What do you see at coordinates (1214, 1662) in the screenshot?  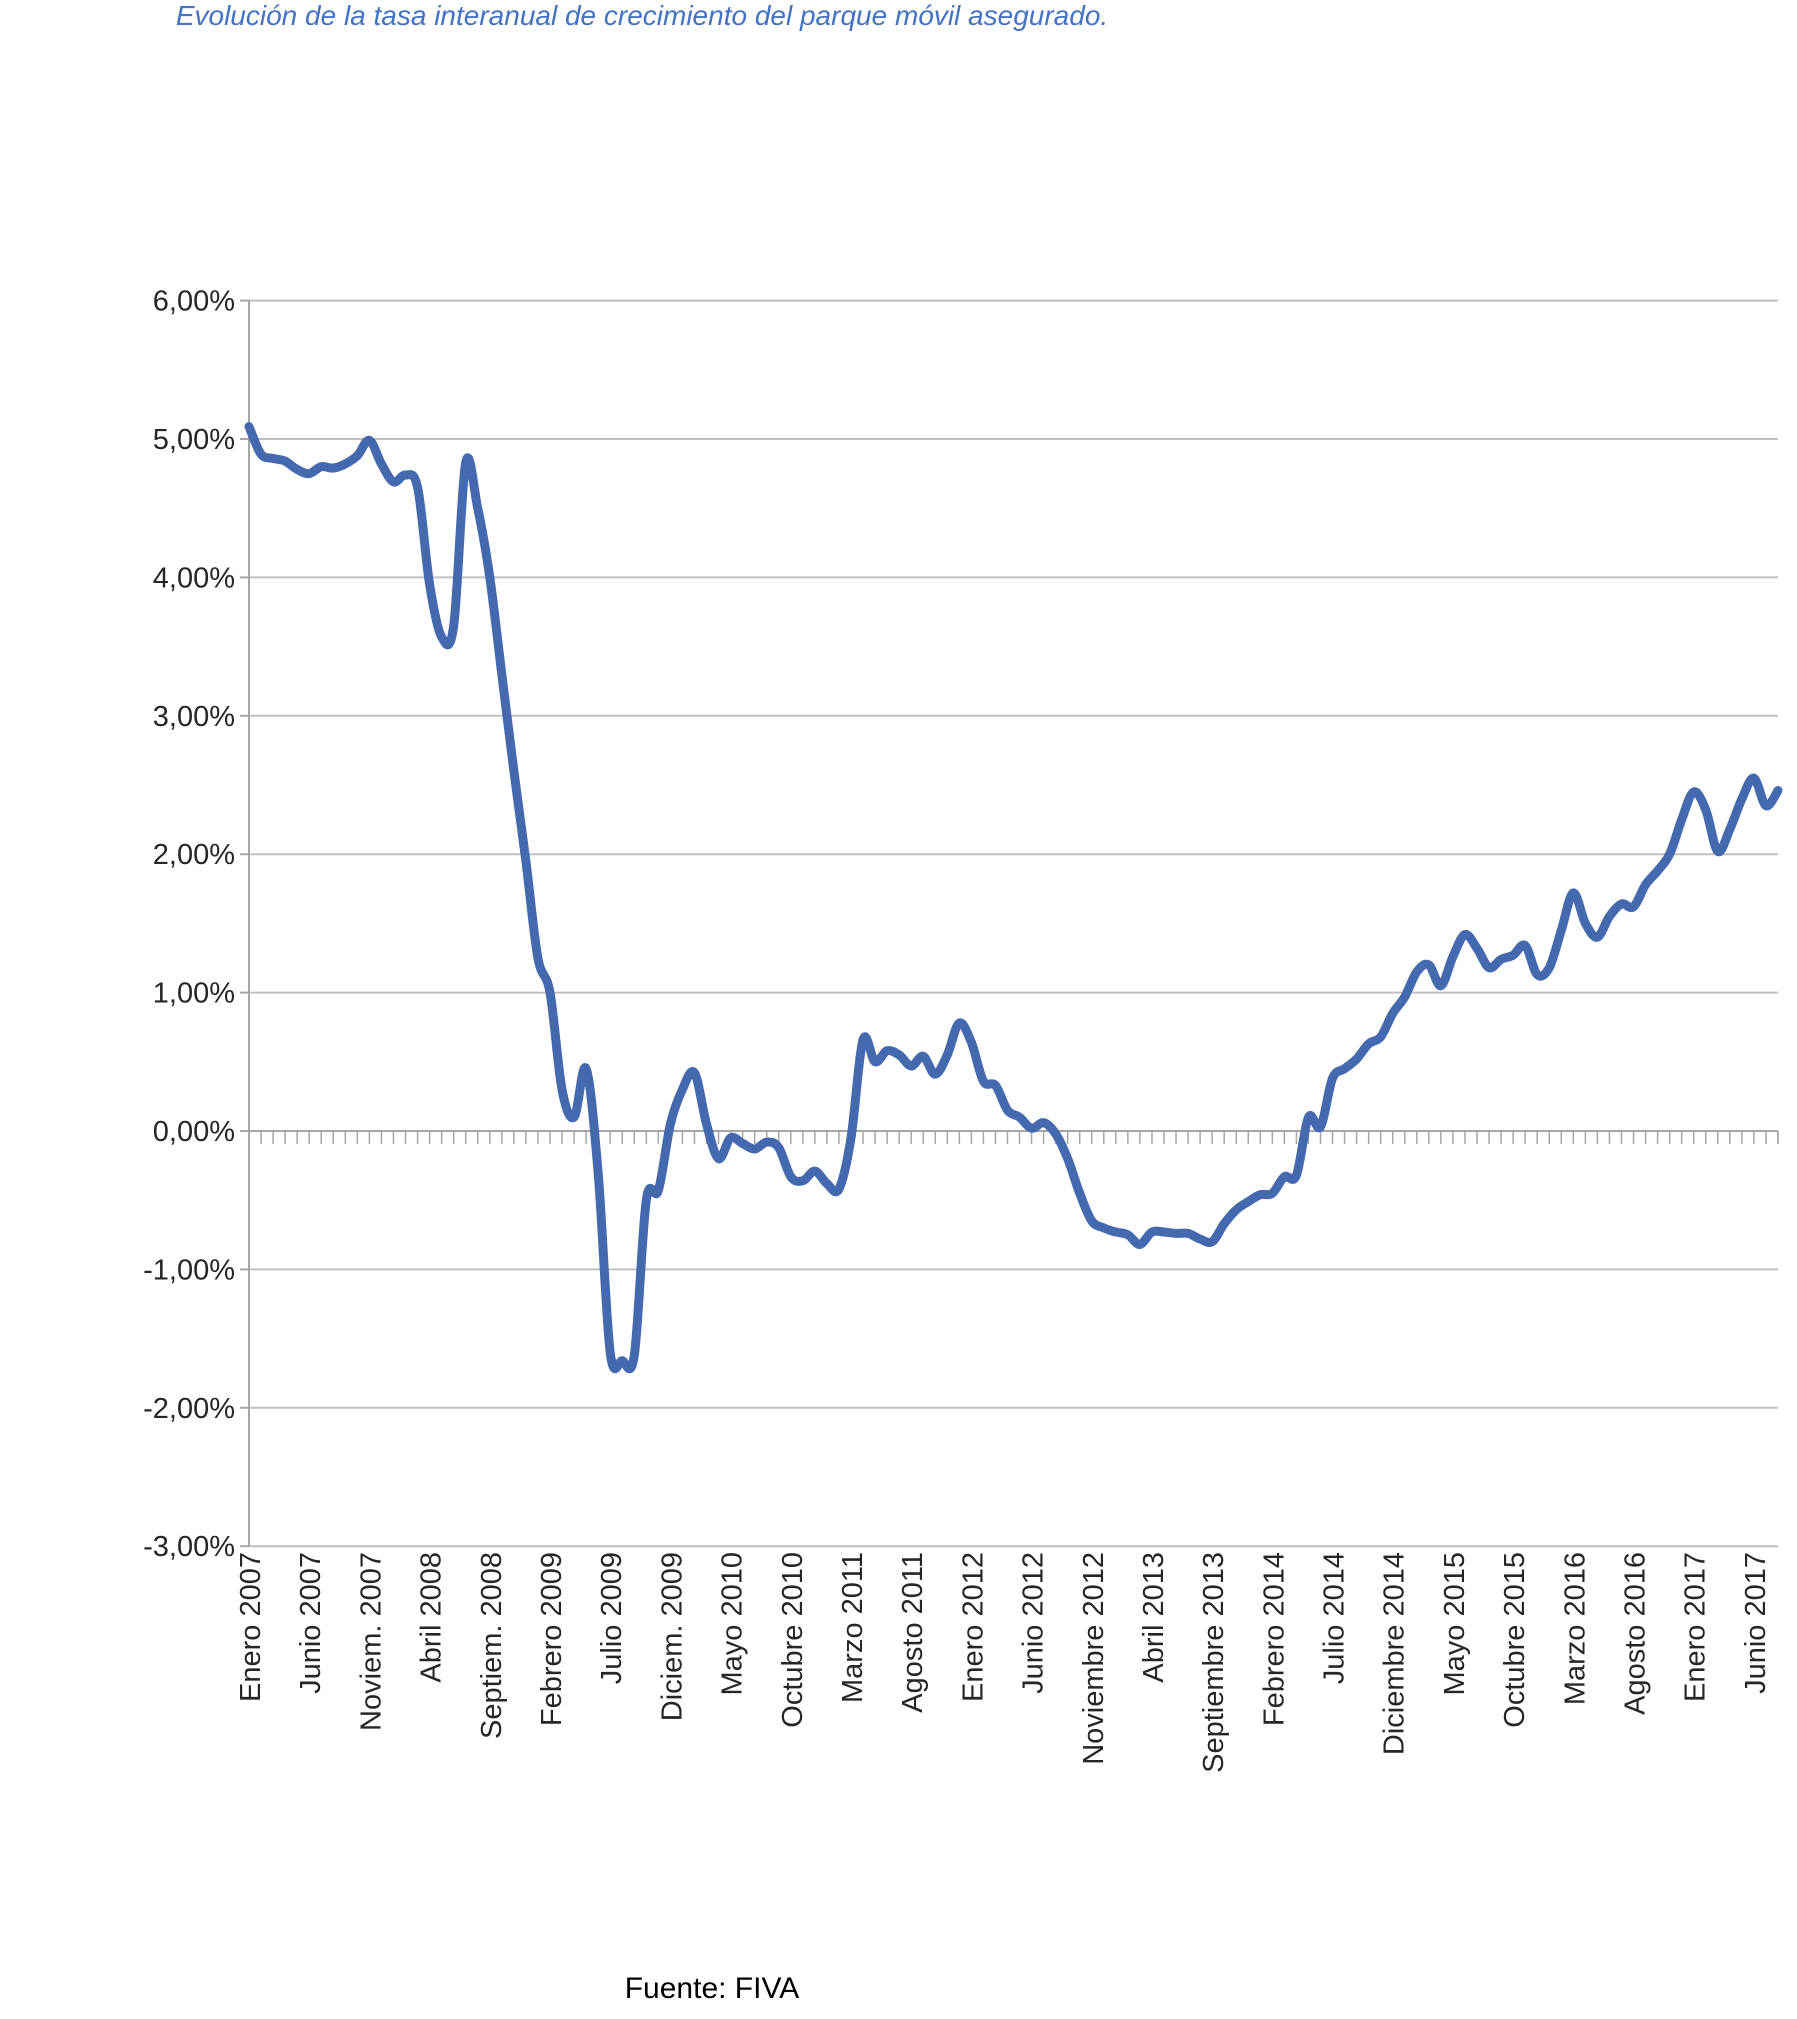 I see `x-axis-label: Septiembre 2013` at bounding box center [1214, 1662].